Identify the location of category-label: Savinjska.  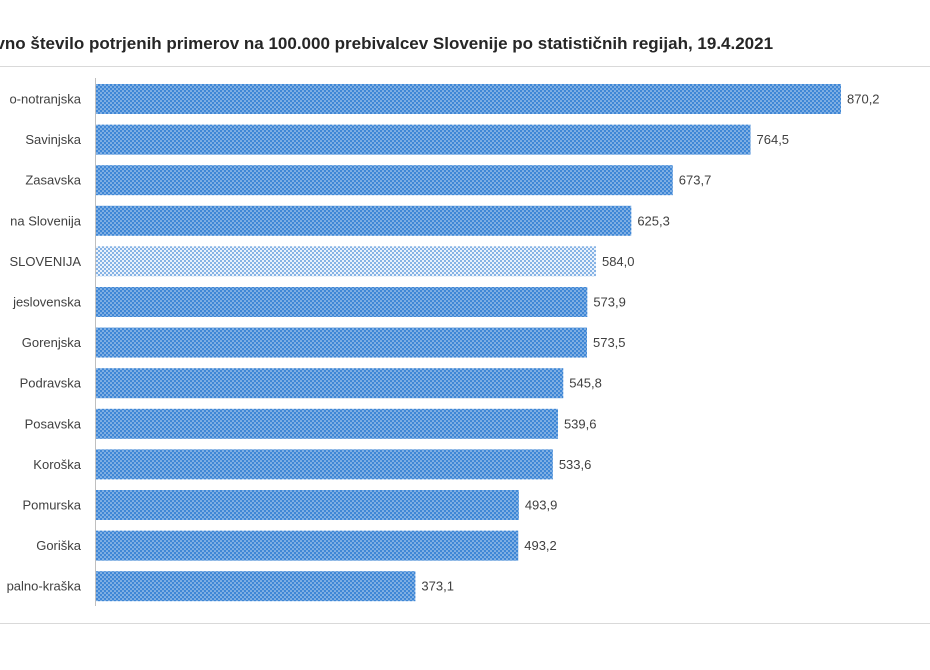
(53, 139).